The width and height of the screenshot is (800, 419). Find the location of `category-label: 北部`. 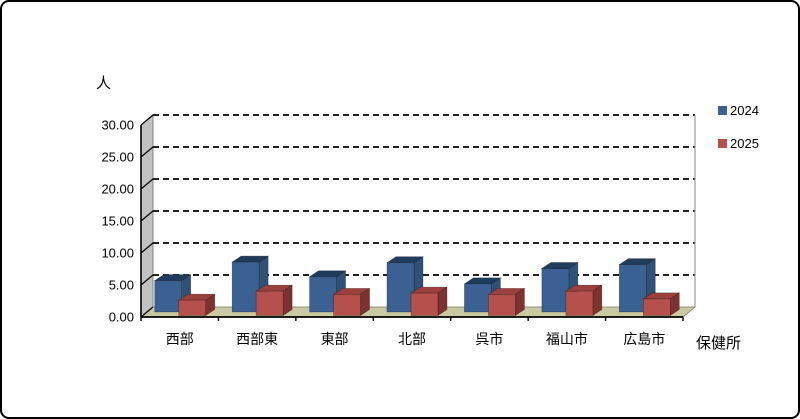

category-label: 北部 is located at coordinates (412, 339).